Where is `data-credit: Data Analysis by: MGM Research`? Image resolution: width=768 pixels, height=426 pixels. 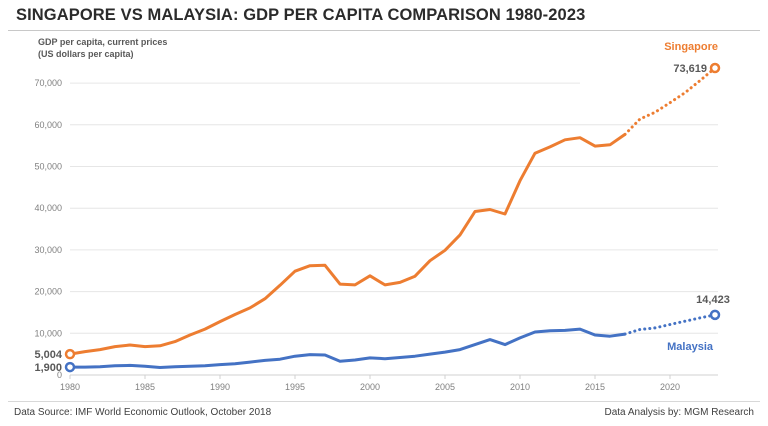 data-credit: Data Analysis by: MGM Research is located at coordinates (679, 412).